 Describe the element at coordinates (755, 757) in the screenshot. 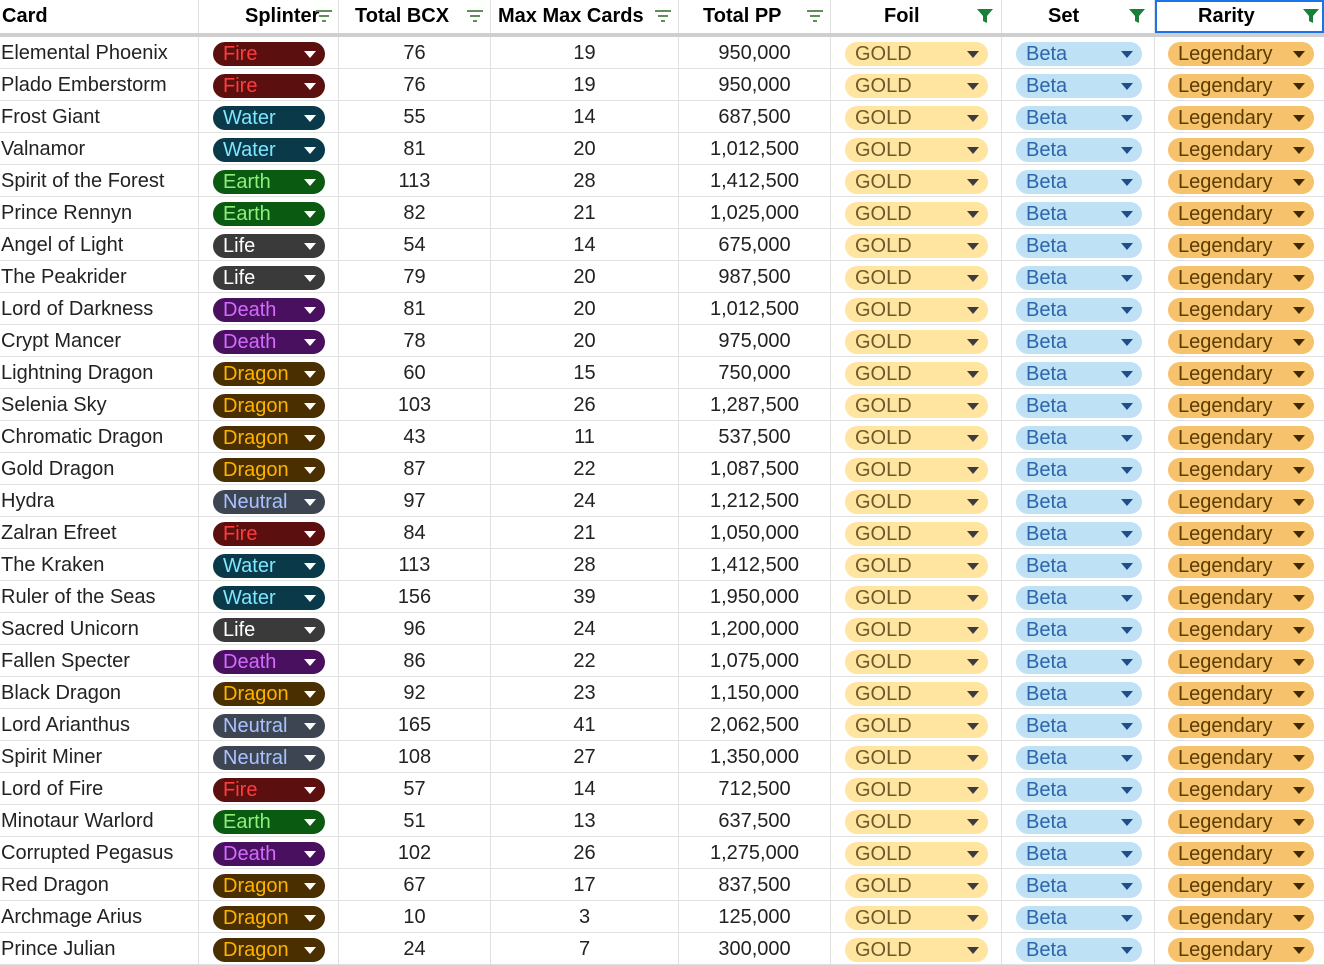

I see `total-pp-cell: 1,350,000` at that location.